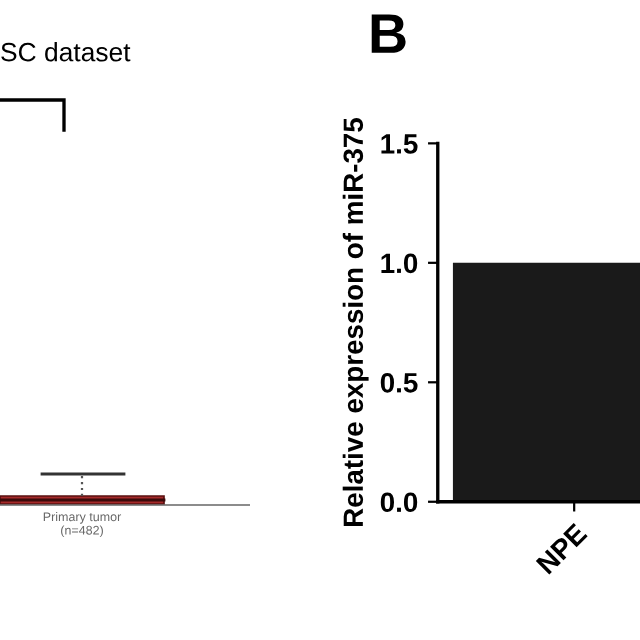 The image size is (640, 640). I want to click on y-axis-title: Relative expression of miR-375, so click(355, 322).